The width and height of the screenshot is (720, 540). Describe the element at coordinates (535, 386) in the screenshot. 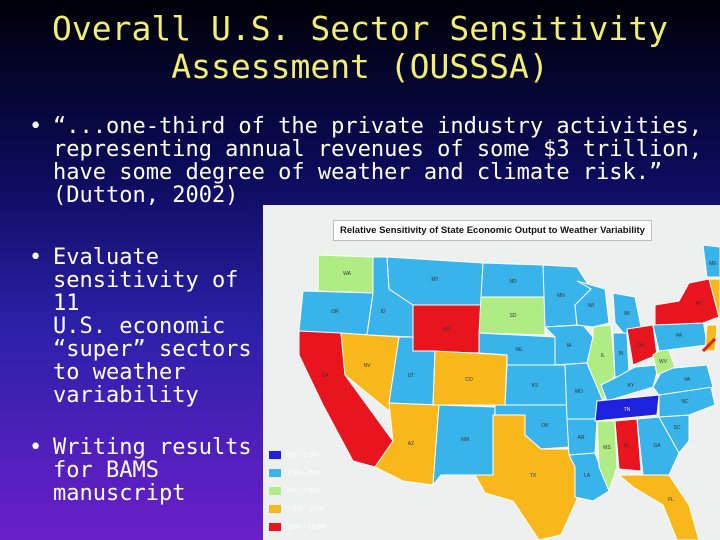

I see `state-label-KS: KS` at that location.